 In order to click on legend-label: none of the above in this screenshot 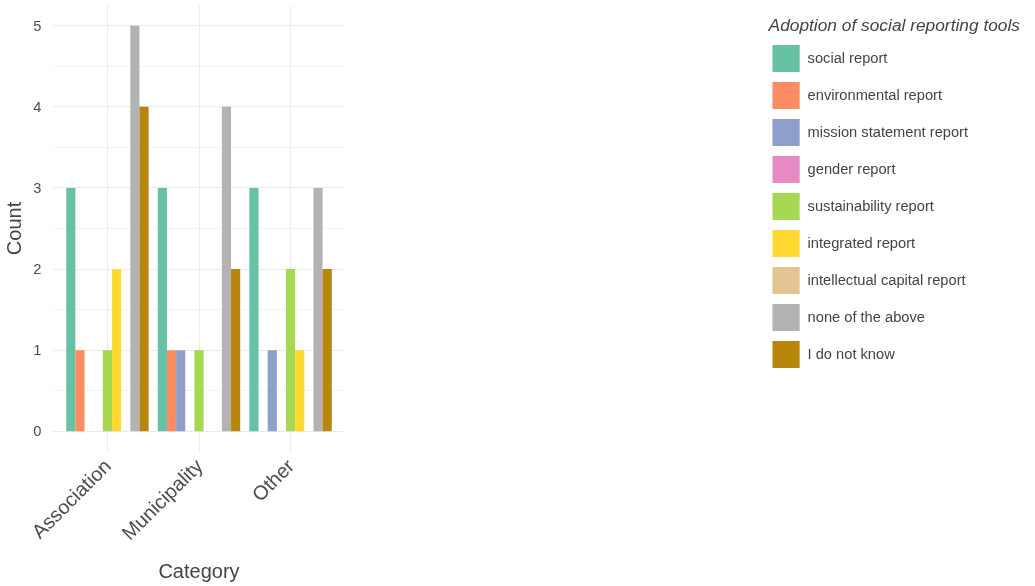, I will do `click(866, 317)`.